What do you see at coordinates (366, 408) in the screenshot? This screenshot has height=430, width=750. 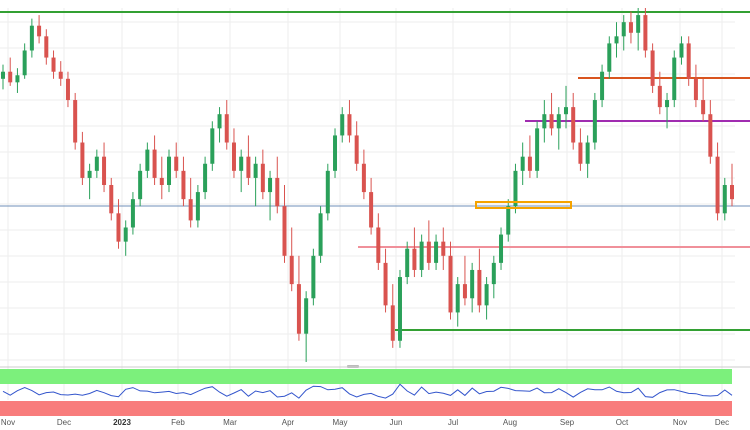 I see `indicator-lower-band` at bounding box center [366, 408].